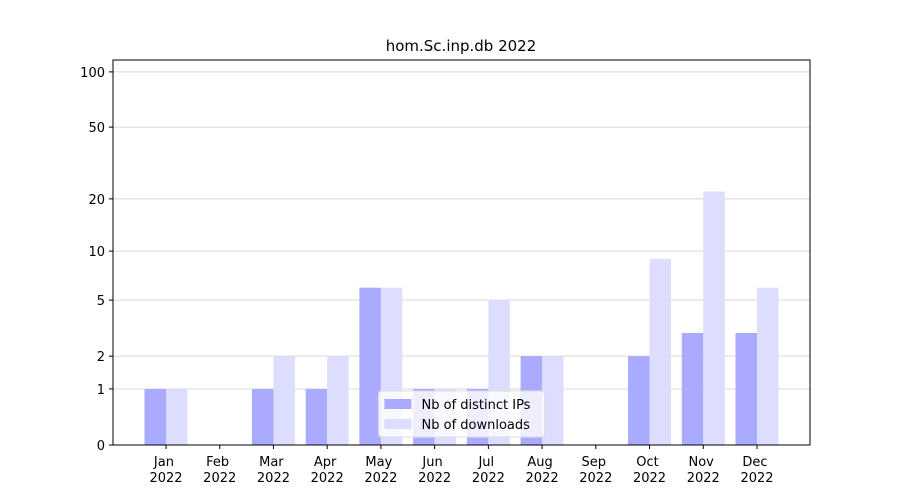 The height and width of the screenshot is (504, 900). What do you see at coordinates (101, 301) in the screenshot?
I see `y-tick-label: 5` at bounding box center [101, 301].